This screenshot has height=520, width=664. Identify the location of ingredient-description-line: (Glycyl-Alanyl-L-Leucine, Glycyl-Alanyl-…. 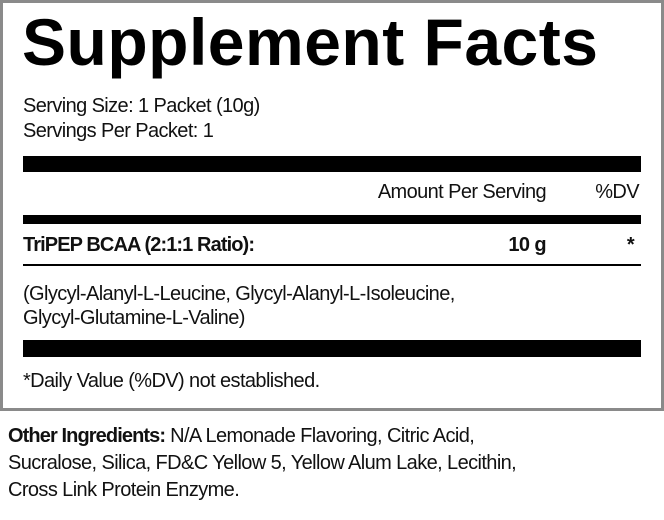
(239, 294).